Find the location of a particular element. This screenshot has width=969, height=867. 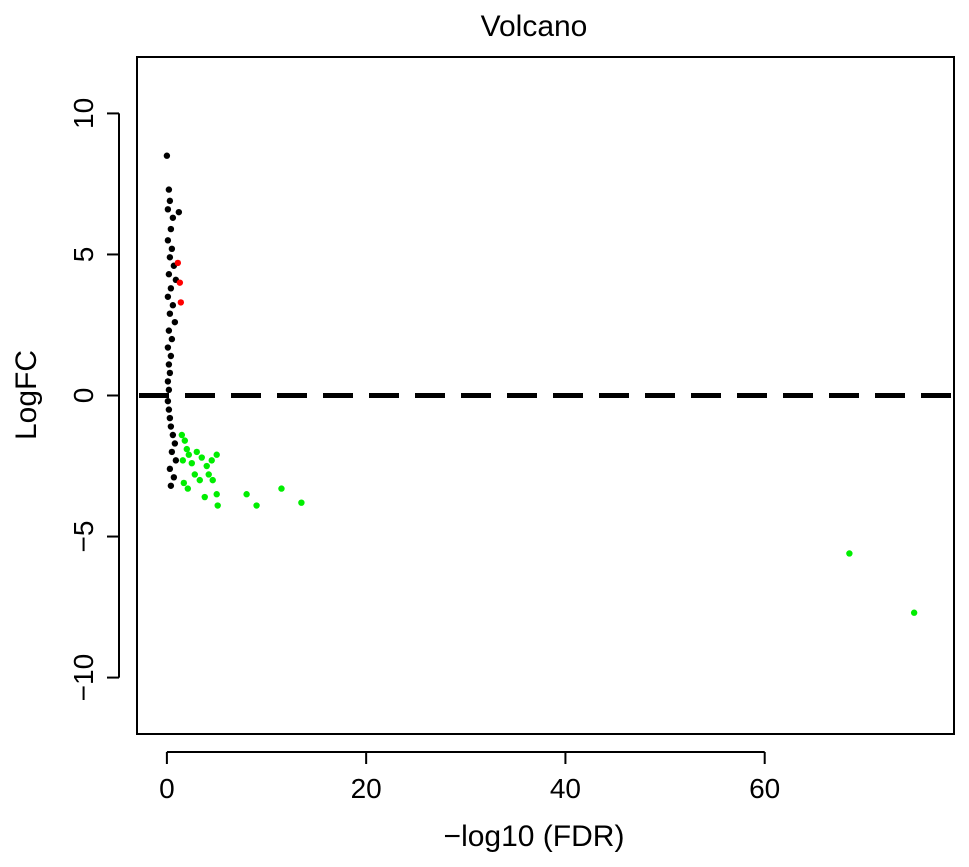

x-axis-label: −log10 (FDR) is located at coordinates (534, 836).